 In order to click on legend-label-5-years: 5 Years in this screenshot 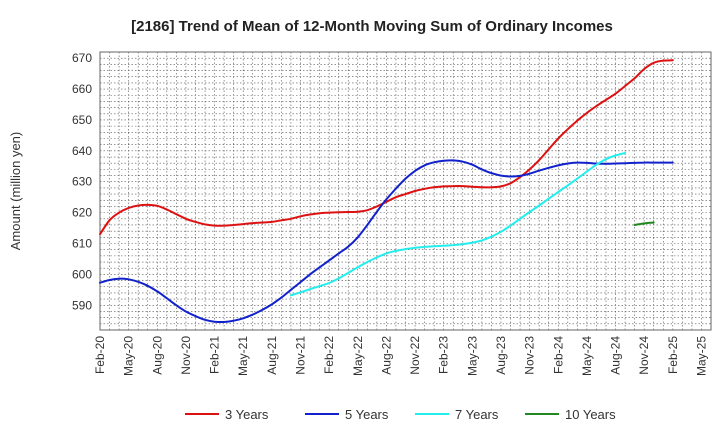, I will do `click(367, 414)`.